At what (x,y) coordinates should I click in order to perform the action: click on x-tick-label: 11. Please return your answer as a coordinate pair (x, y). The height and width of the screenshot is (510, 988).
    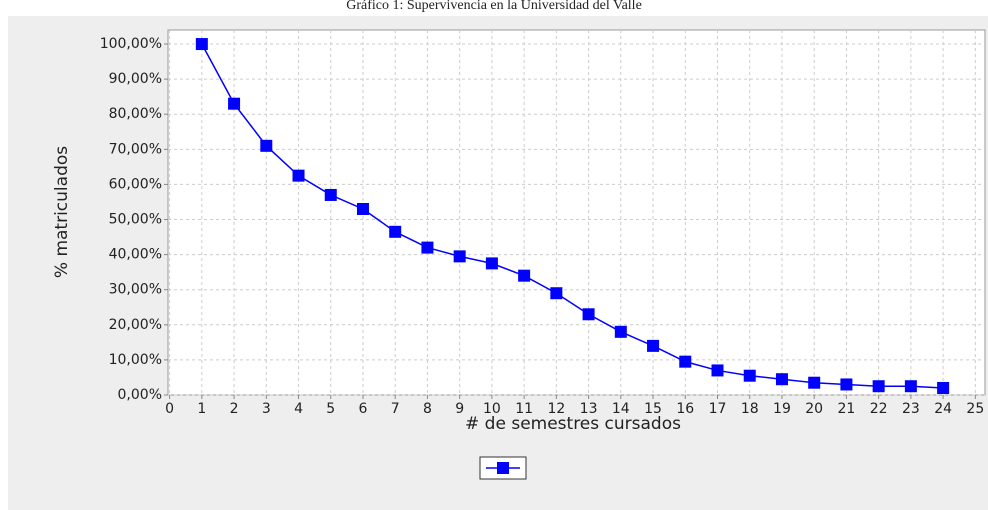
    Looking at the image, I should click on (524, 409).